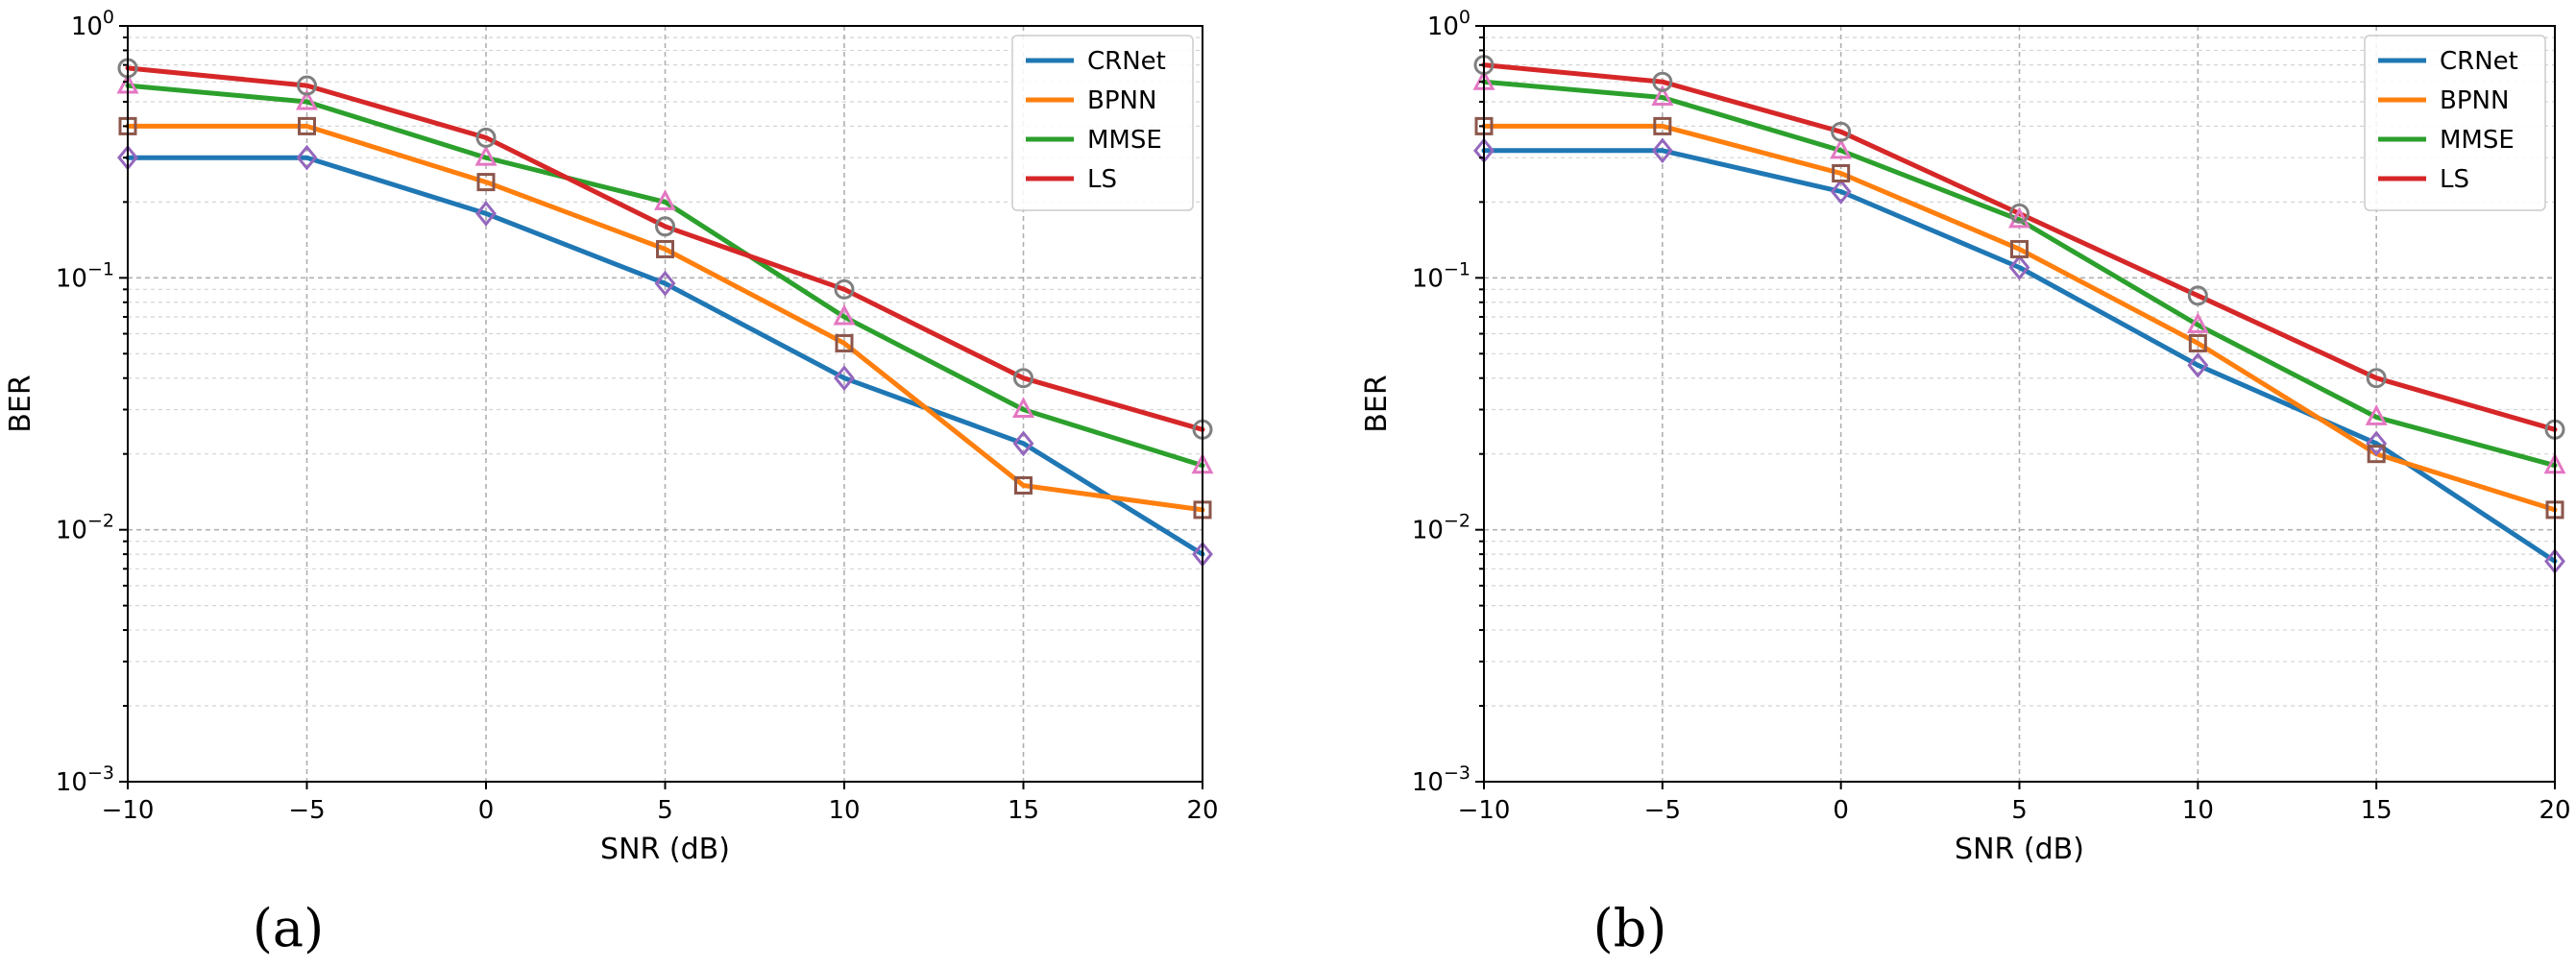 The height and width of the screenshot is (968, 2576). Describe the element at coordinates (288, 928) in the screenshot. I see `panel-caption: (a)` at that location.